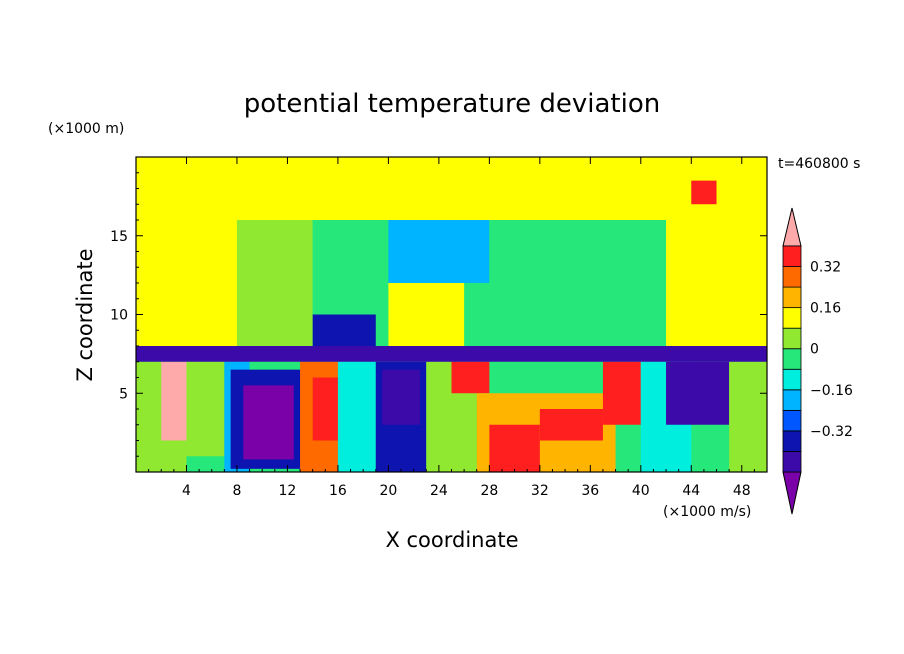  What do you see at coordinates (831, 391) in the screenshot?
I see `colorbar-tick-label: −0.16` at bounding box center [831, 391].